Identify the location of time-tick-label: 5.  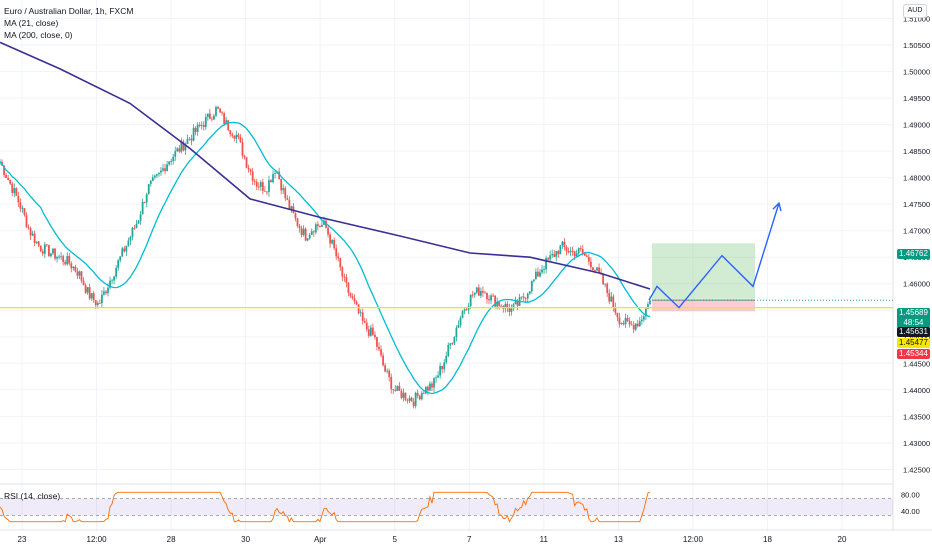
(395, 539).